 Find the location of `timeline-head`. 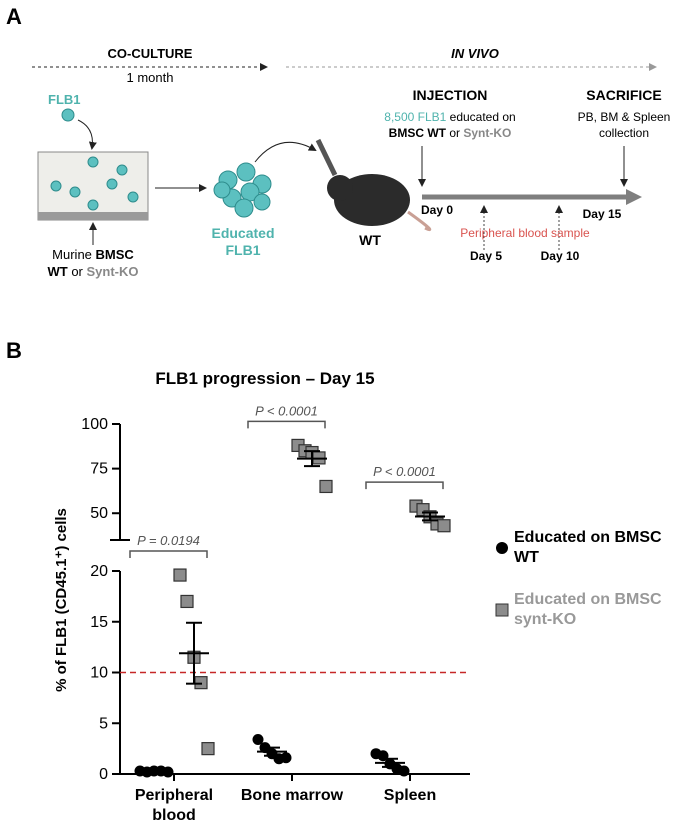

timeline-head is located at coordinates (634, 197).